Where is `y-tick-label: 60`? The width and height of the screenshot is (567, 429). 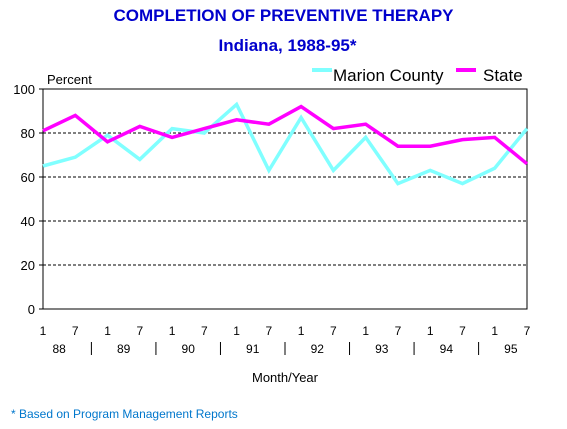
y-tick-label: 60 is located at coordinates (28, 177).